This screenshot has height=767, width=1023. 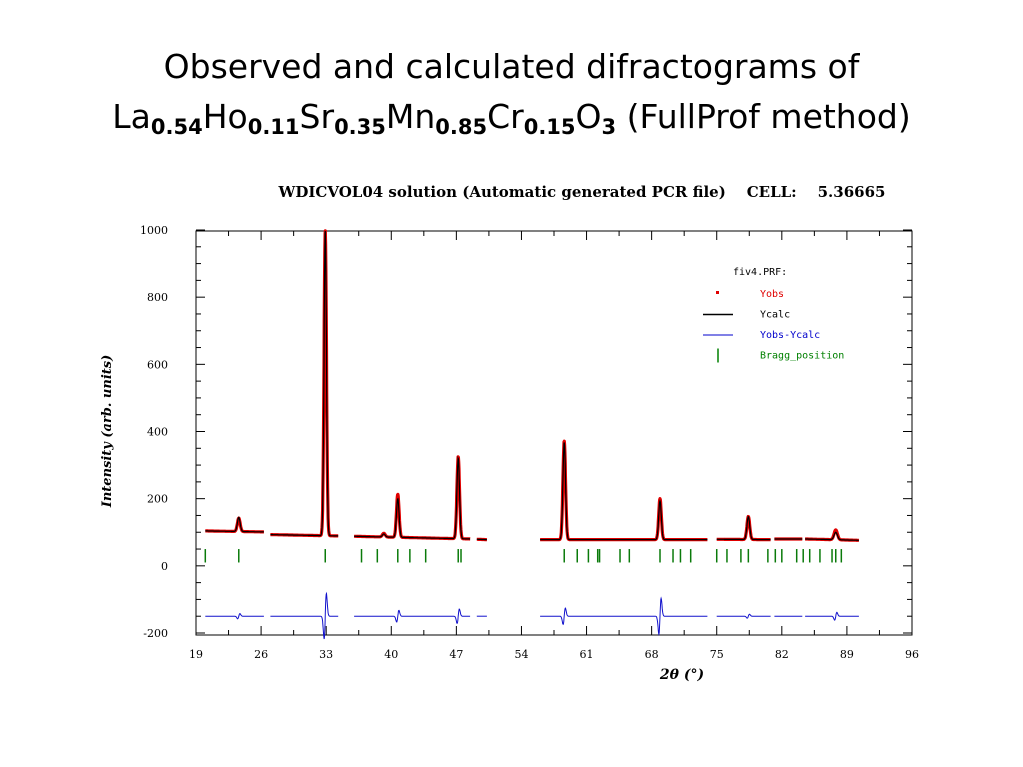 What do you see at coordinates (107, 431) in the screenshot?
I see `y-axis-label: Intensity (arb. units)` at bounding box center [107, 431].